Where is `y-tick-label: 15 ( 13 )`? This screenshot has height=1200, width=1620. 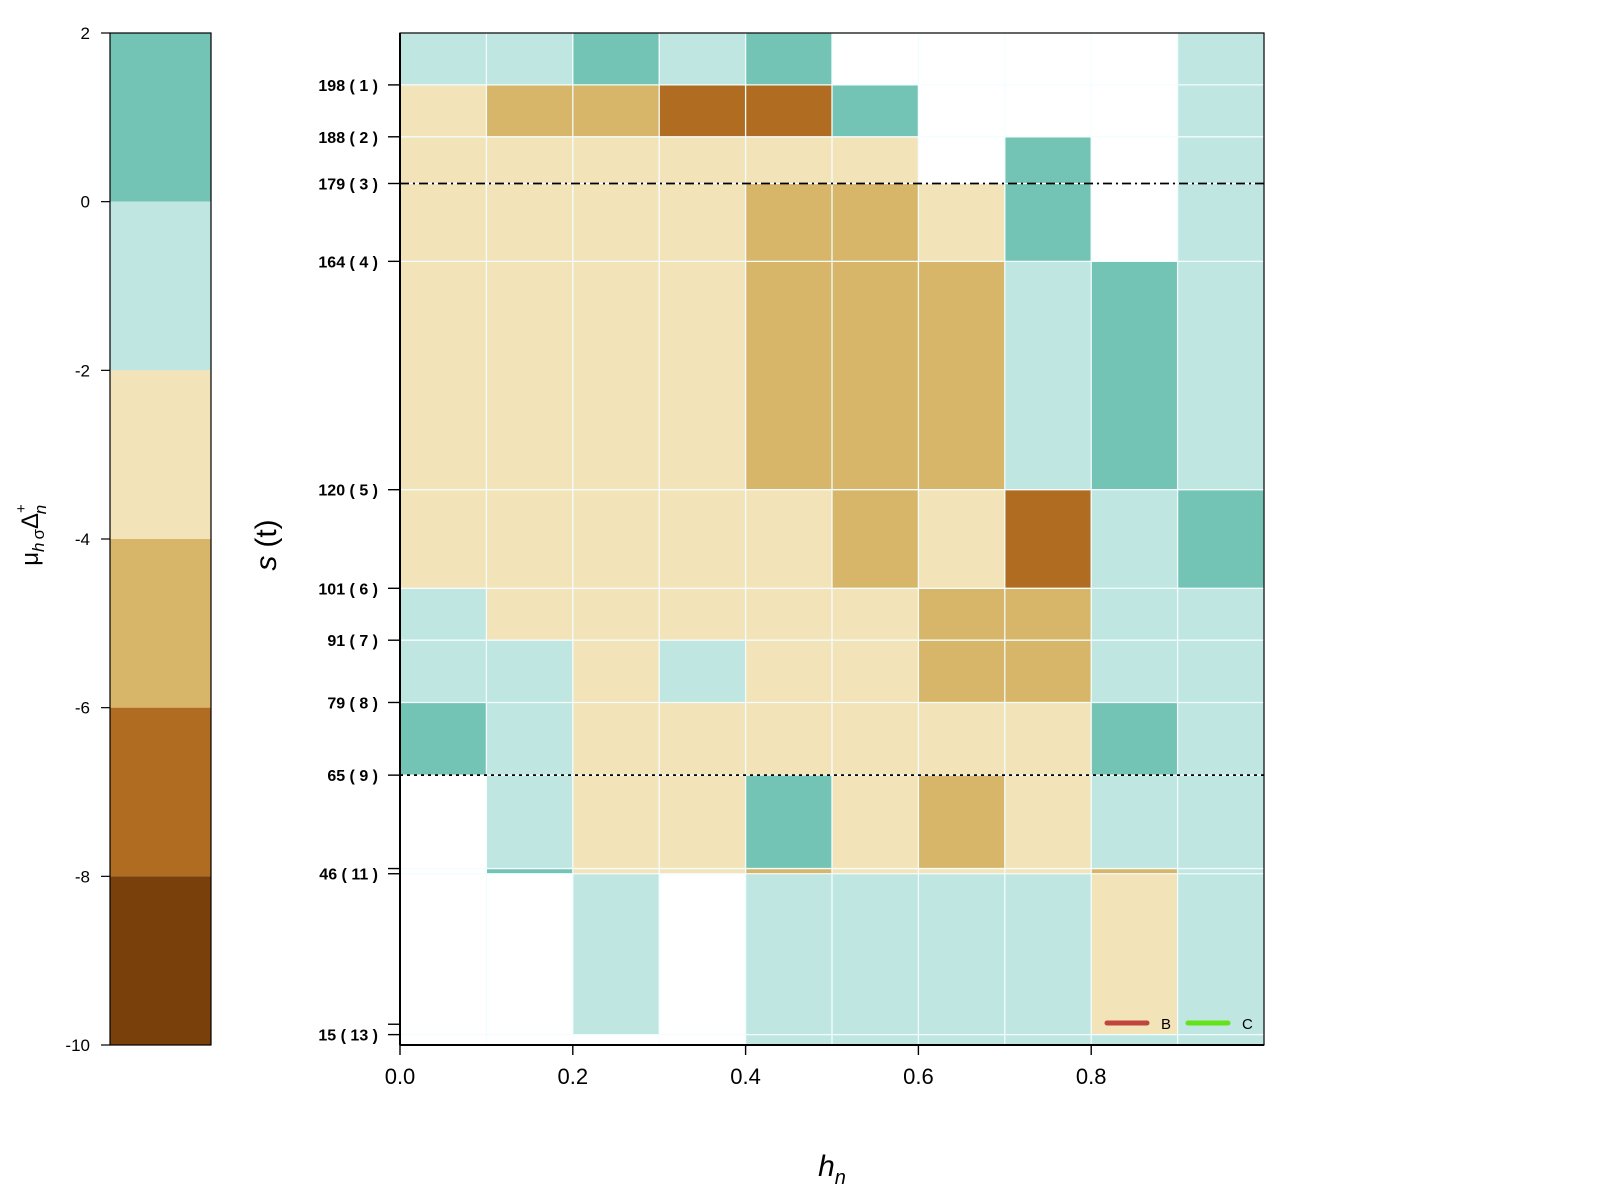
y-tick-label: 15 ( 13 ) is located at coordinates (348, 1036).